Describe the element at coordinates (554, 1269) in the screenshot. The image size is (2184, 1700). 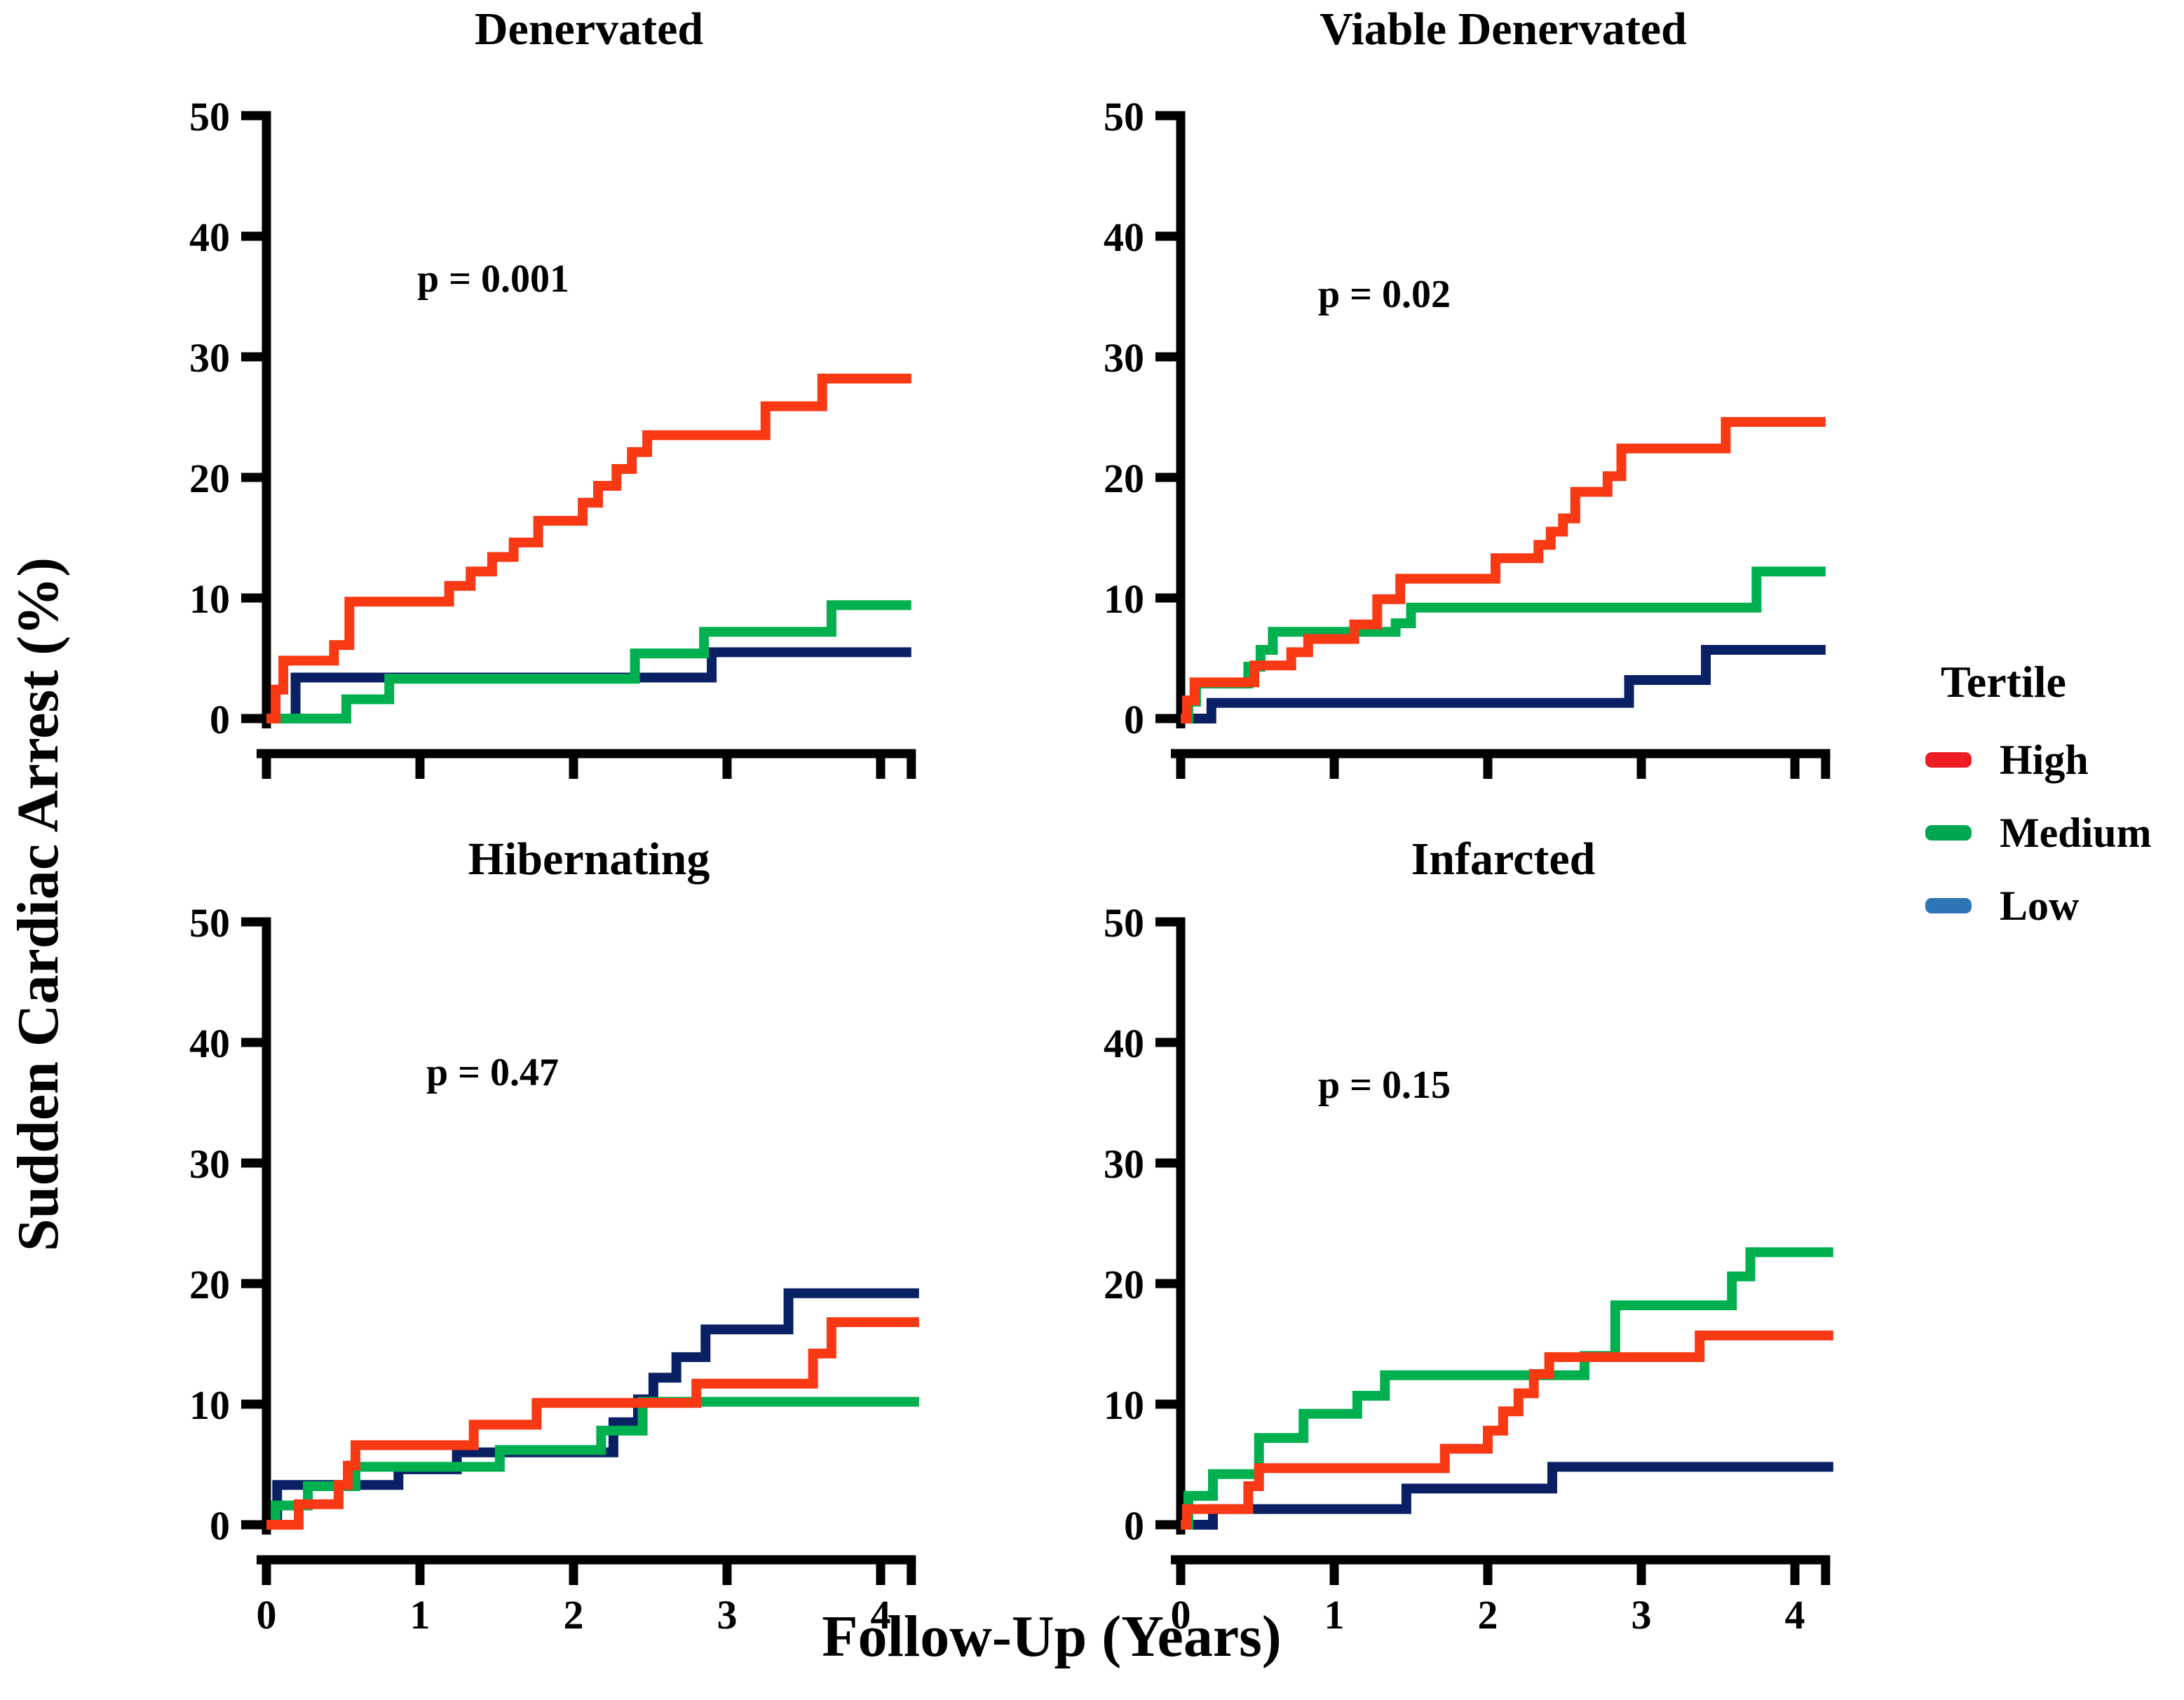
I see `plot-hibernating: 0 10 20 30 40 50 0 1 2 3 4` at that location.